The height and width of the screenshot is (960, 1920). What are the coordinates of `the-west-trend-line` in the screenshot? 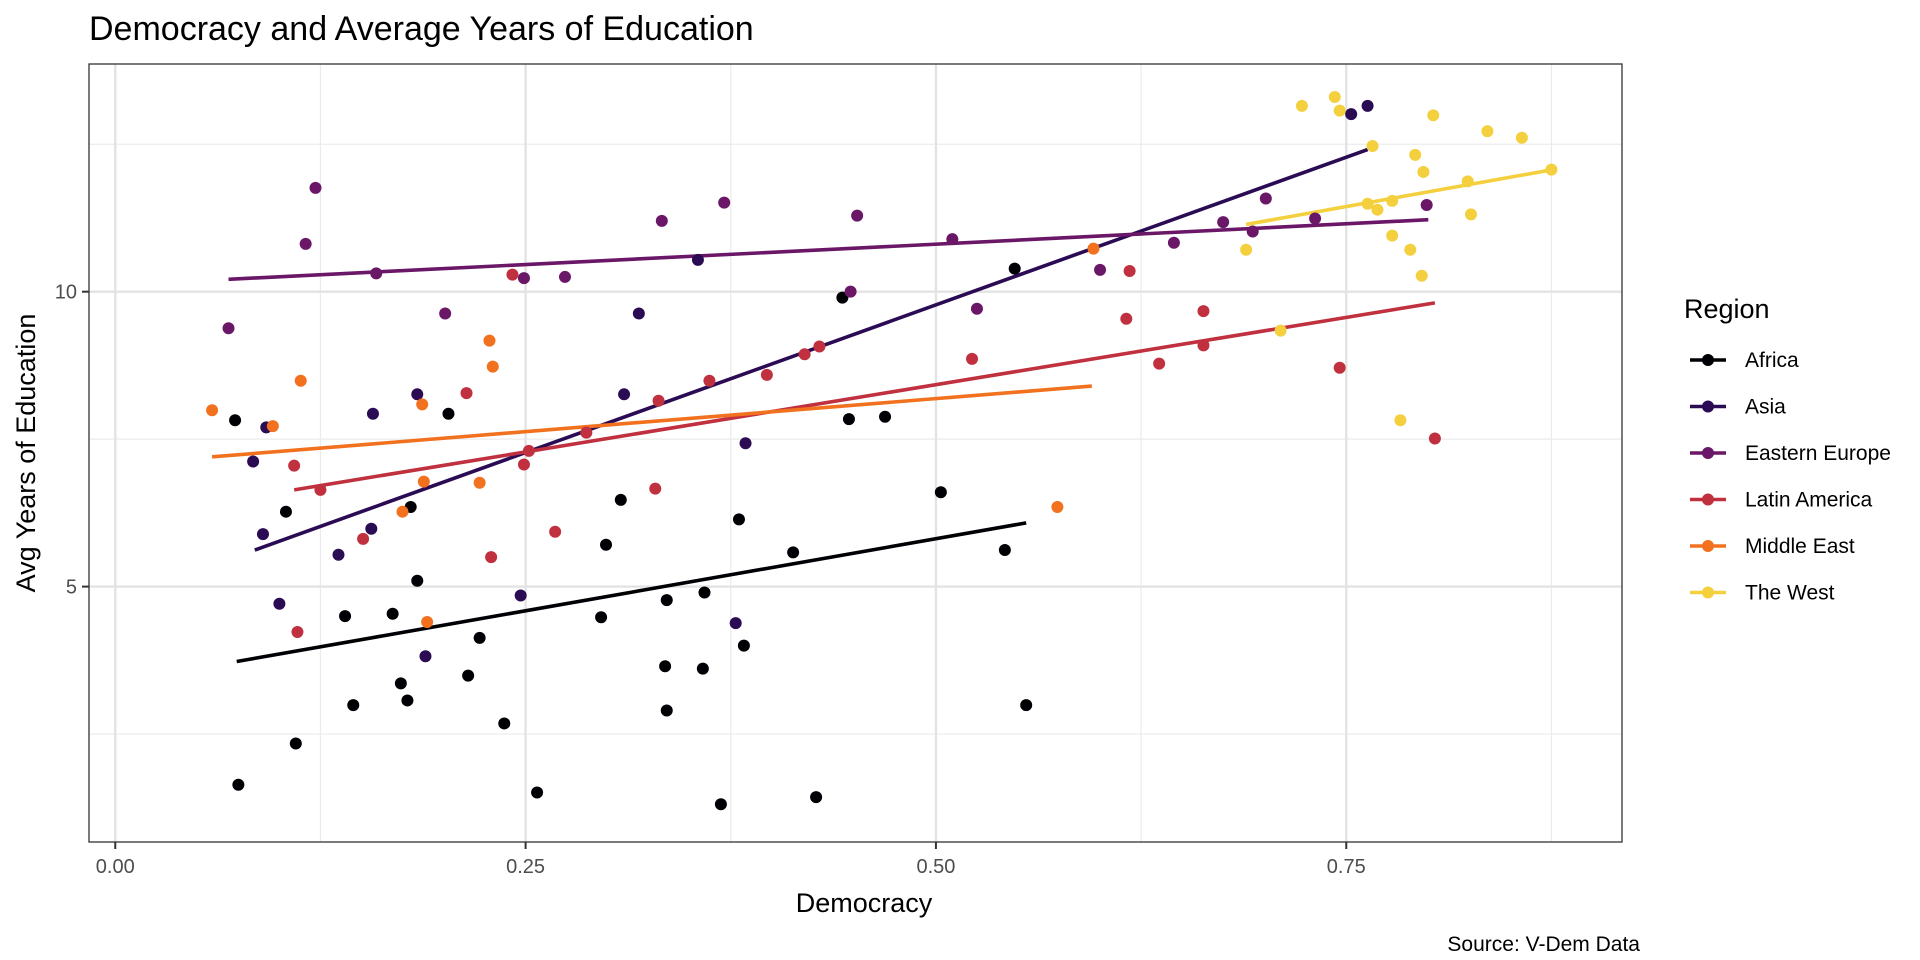 It's located at (1399, 197).